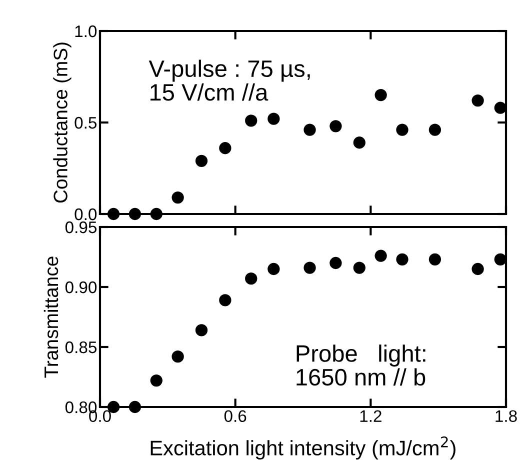 The height and width of the screenshot is (472, 522). Describe the element at coordinates (81, 227) in the screenshot. I see `y-tick-label: 0.95` at that location.